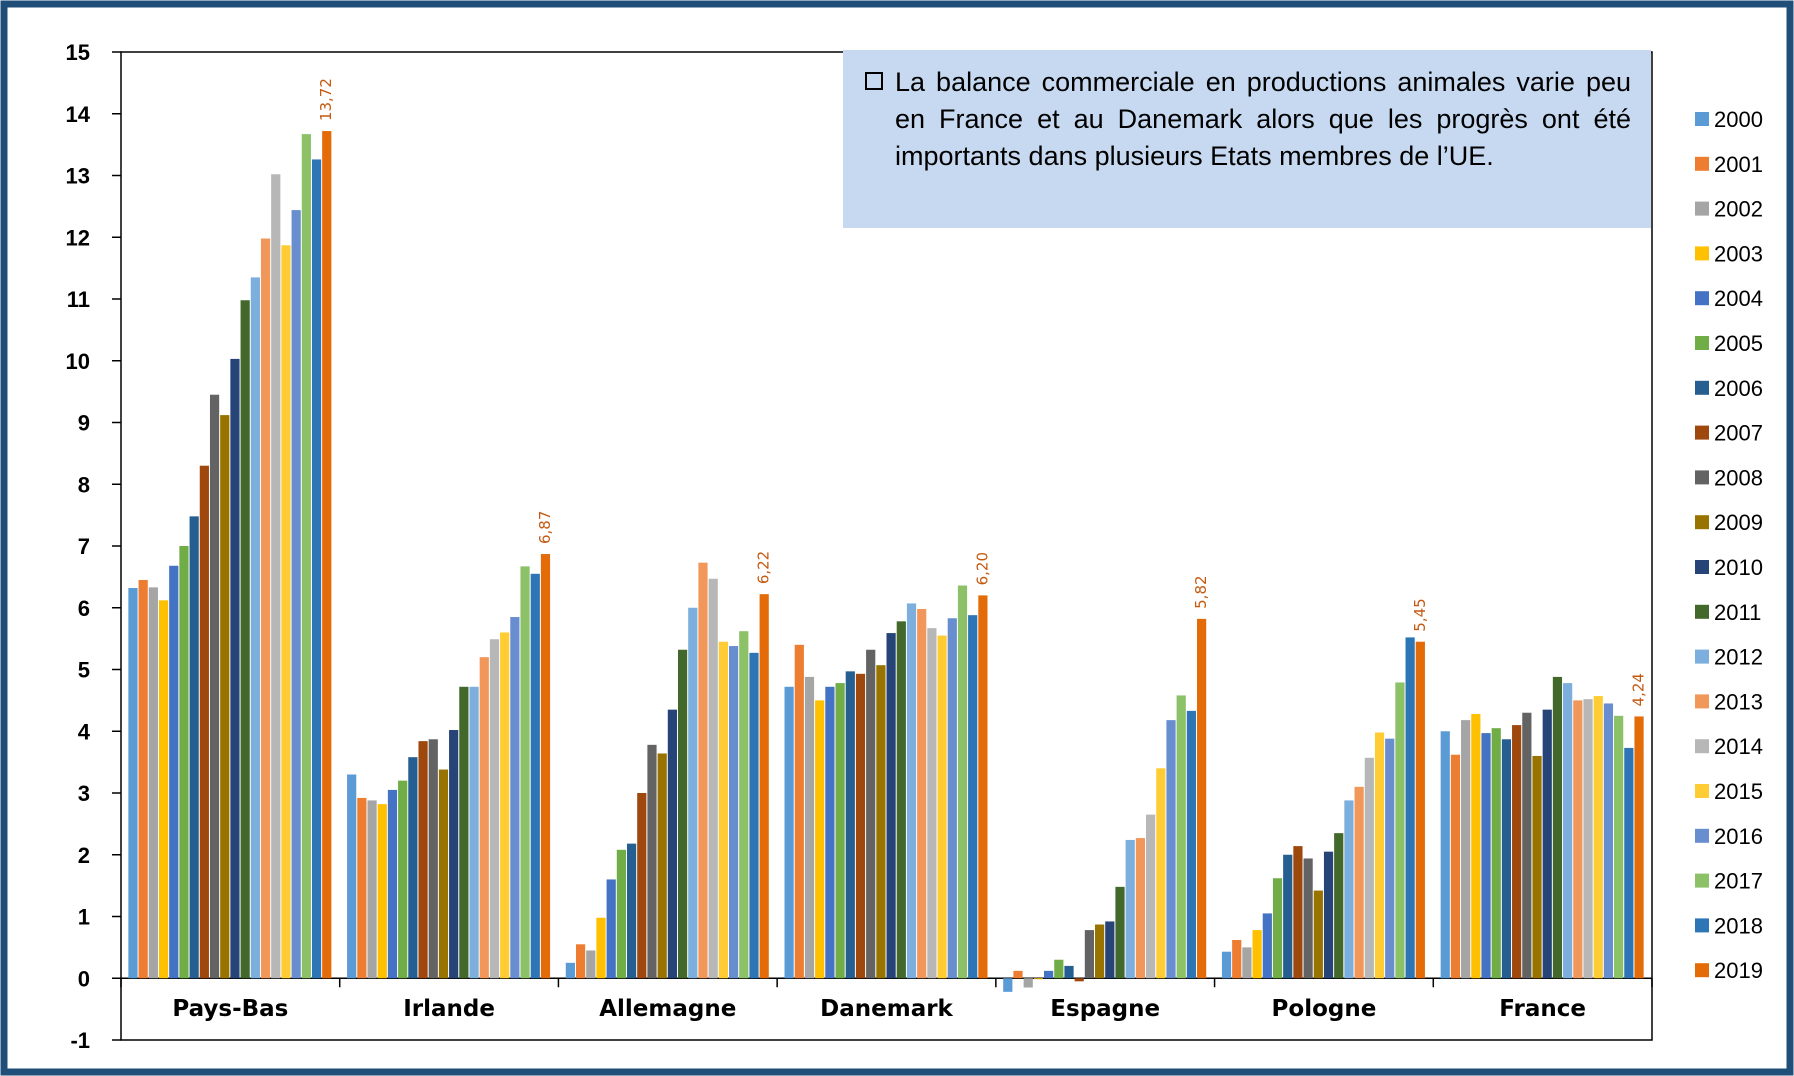  What do you see at coordinates (1049, 974) in the screenshot?
I see `bar-2004-Espagne` at bounding box center [1049, 974].